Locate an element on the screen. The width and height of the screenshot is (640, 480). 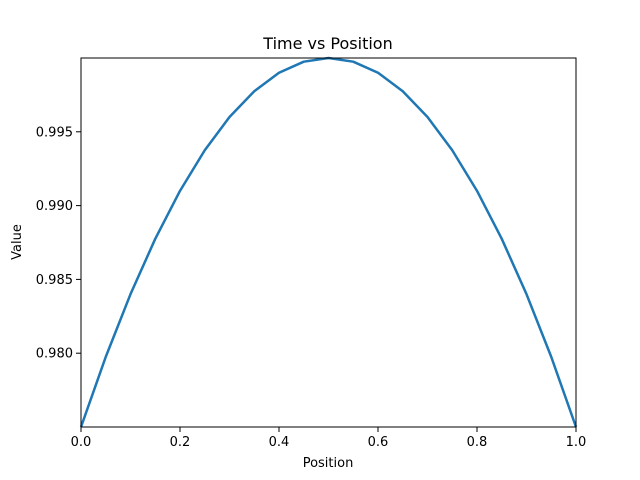
chart-title: Time vs Position is located at coordinates (327, 43).